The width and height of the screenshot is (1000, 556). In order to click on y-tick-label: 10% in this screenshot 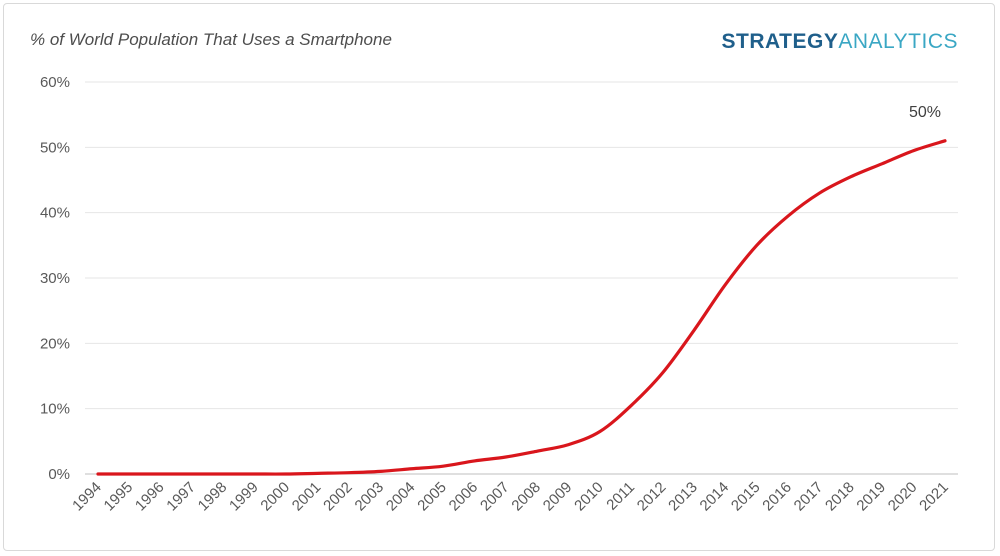, I will do `click(55, 409)`.